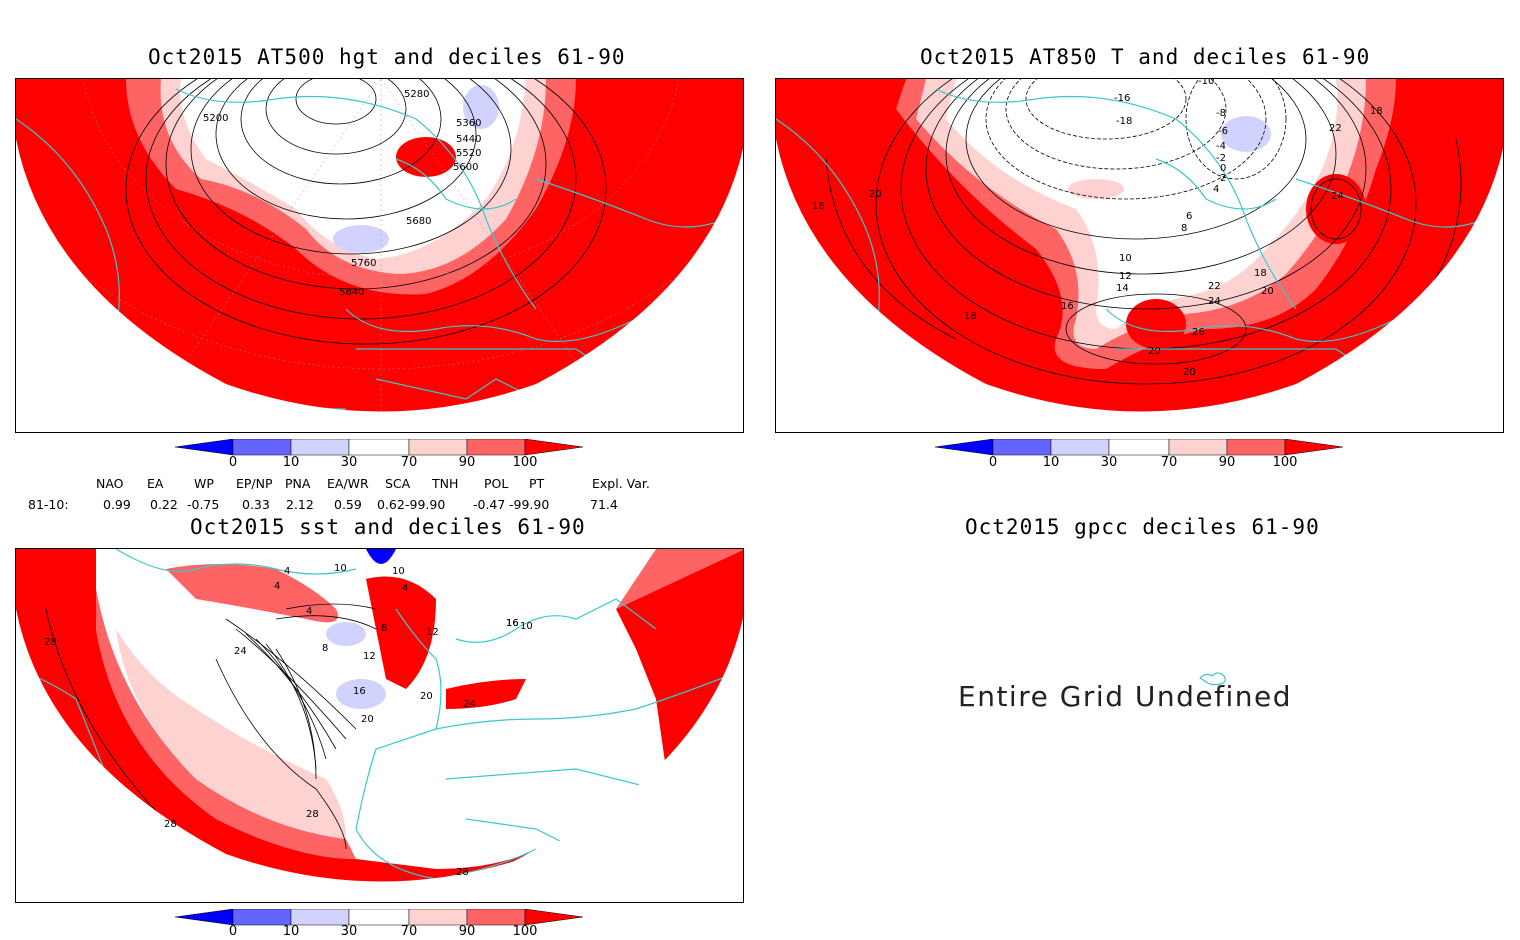  I want to click on index-header: SCA, so click(398, 483).